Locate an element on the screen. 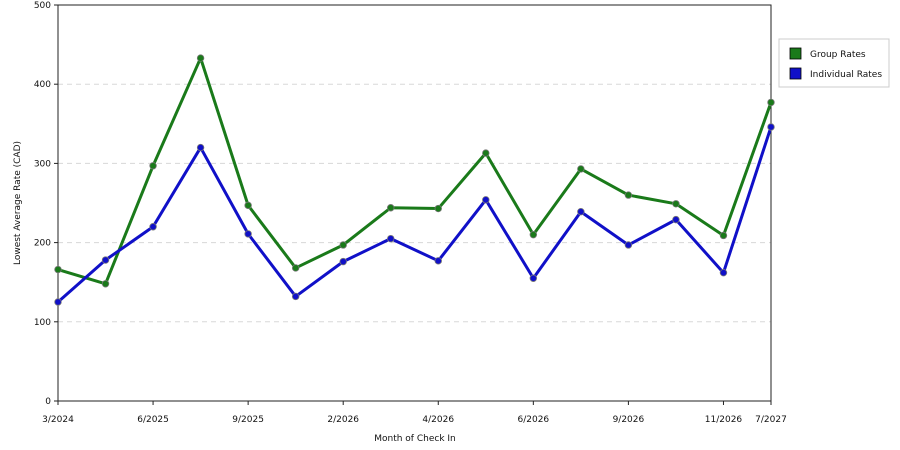  x-tick-label: 3/2024 is located at coordinates (58, 420).